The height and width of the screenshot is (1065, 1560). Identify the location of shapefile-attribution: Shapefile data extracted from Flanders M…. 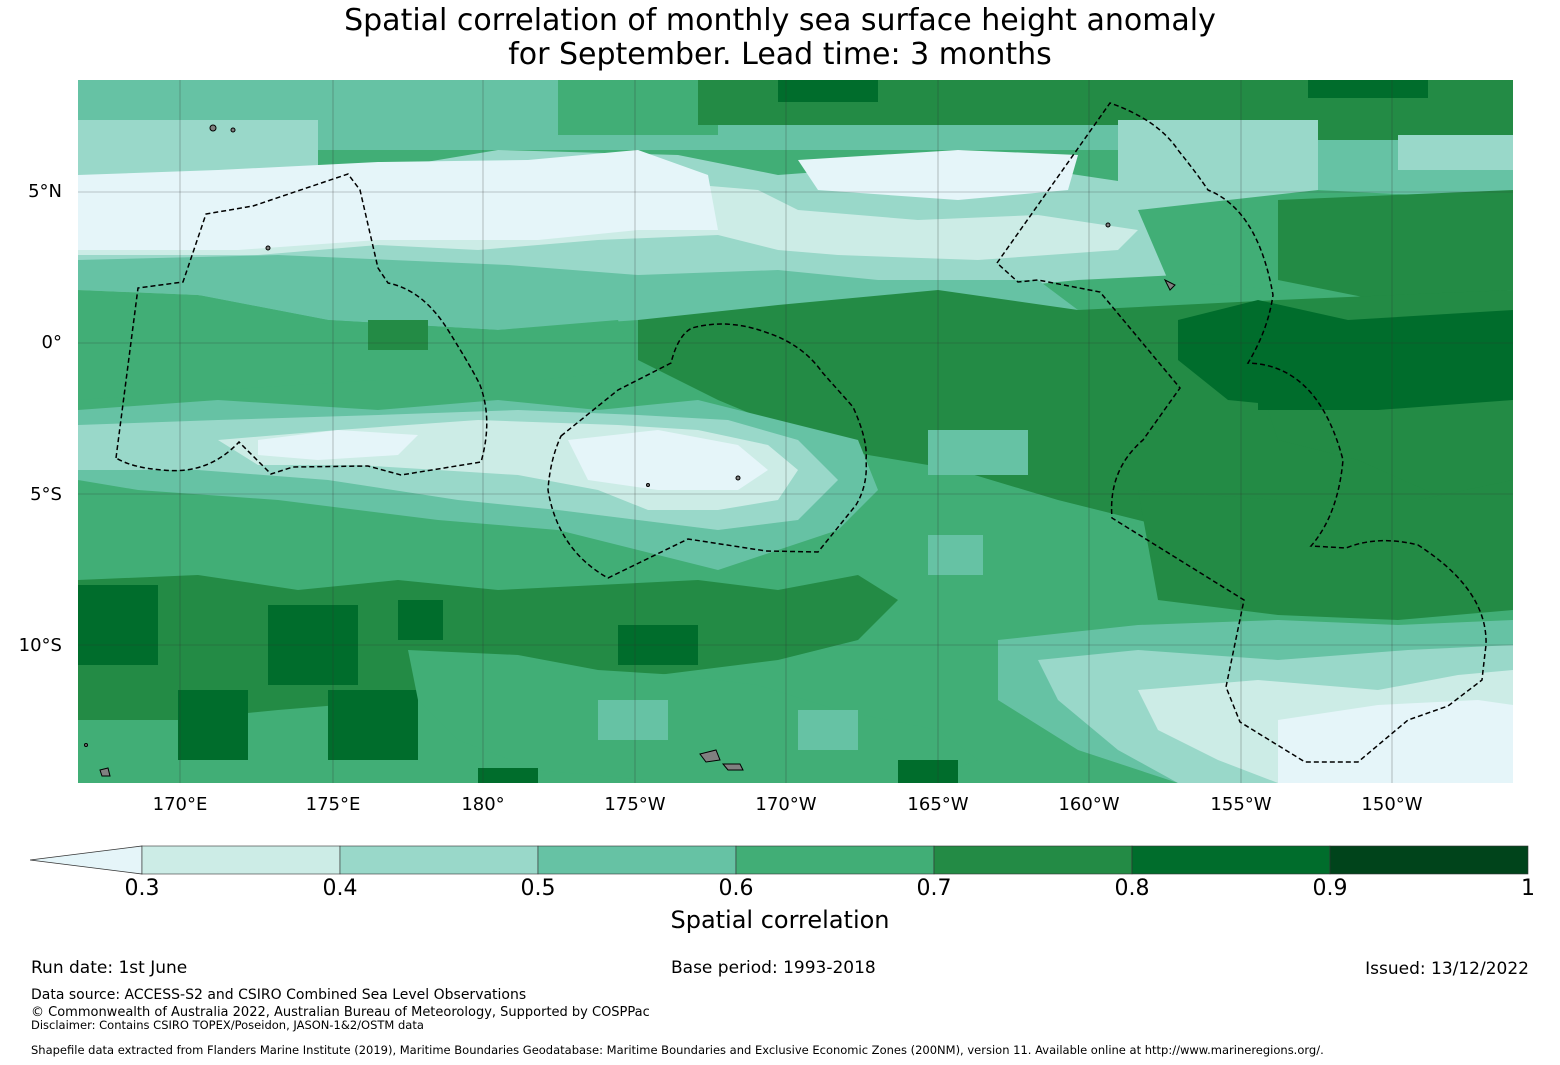
(677, 1050).